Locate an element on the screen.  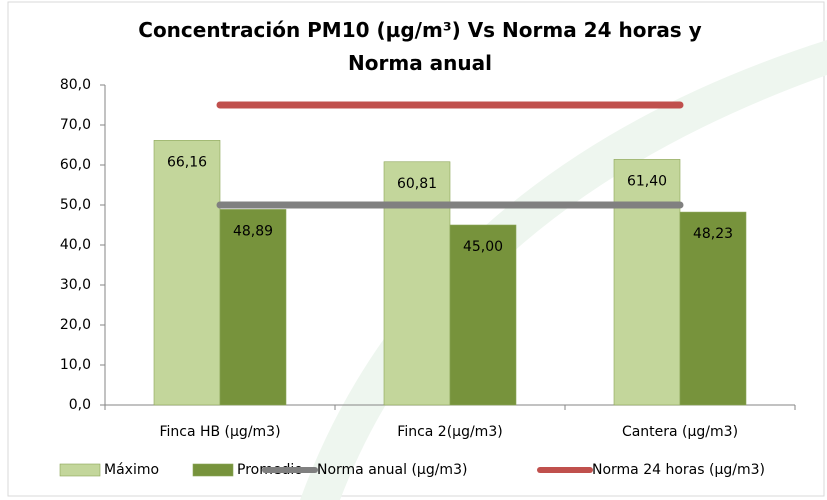
data-label: 66,16 is located at coordinates (187, 162).